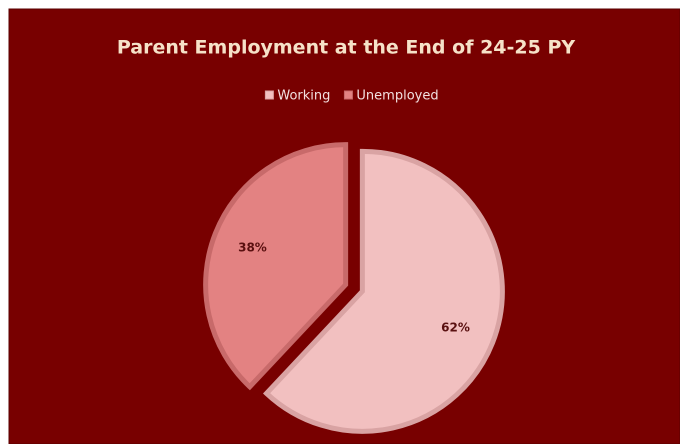 The image size is (680, 444). I want to click on legend-label: Unemployed, so click(397, 96).